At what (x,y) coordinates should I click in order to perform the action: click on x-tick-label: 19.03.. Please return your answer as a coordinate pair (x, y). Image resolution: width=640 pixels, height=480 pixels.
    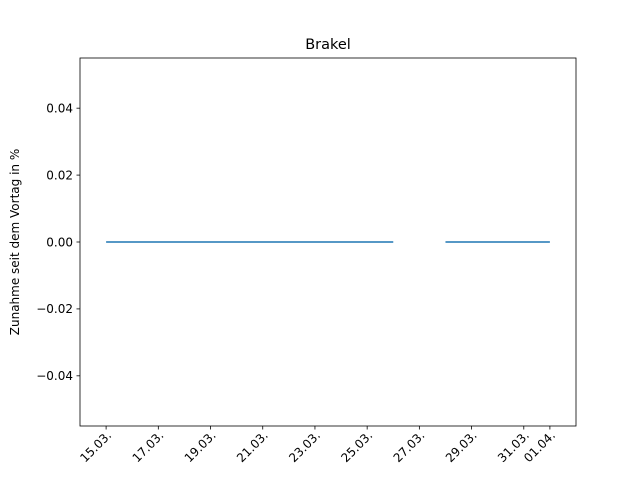
    Looking at the image, I should click on (200, 446).